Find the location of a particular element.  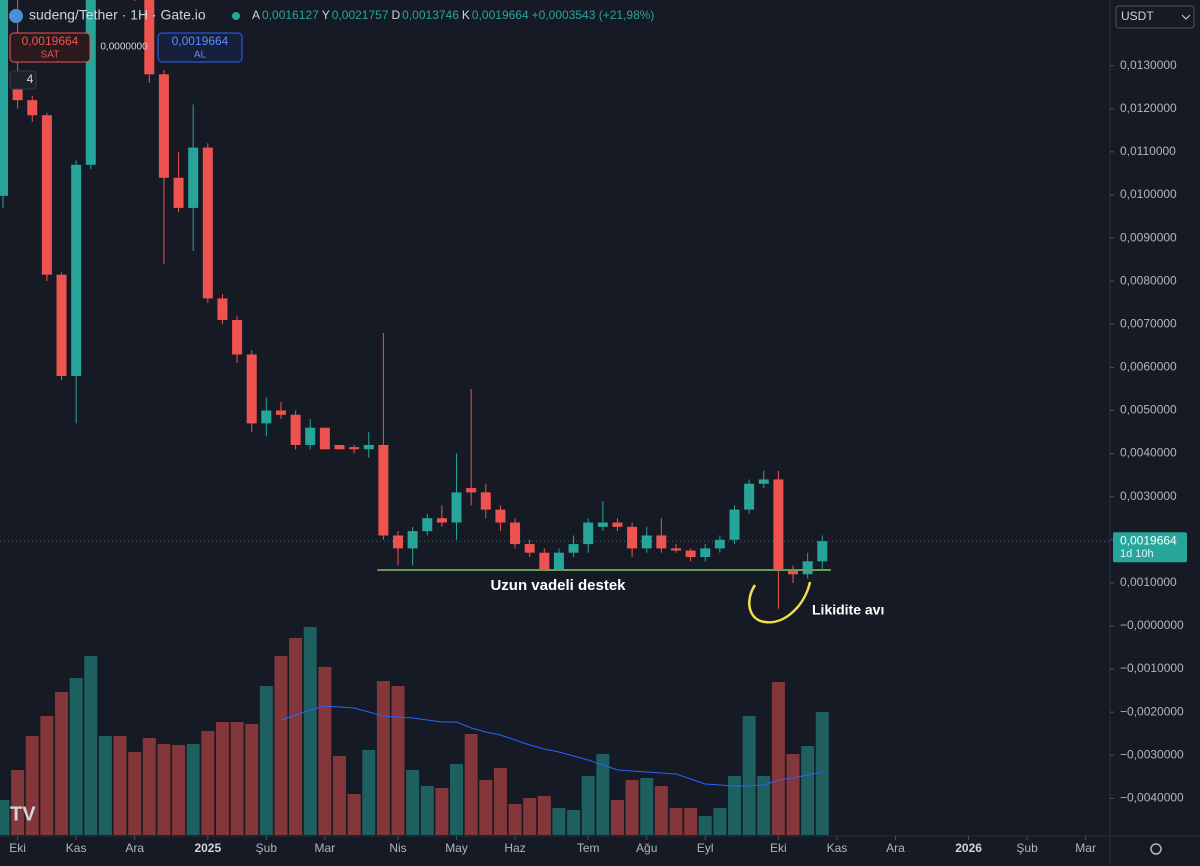

y-tick-label: 0,0040000 is located at coordinates (1148, 453).